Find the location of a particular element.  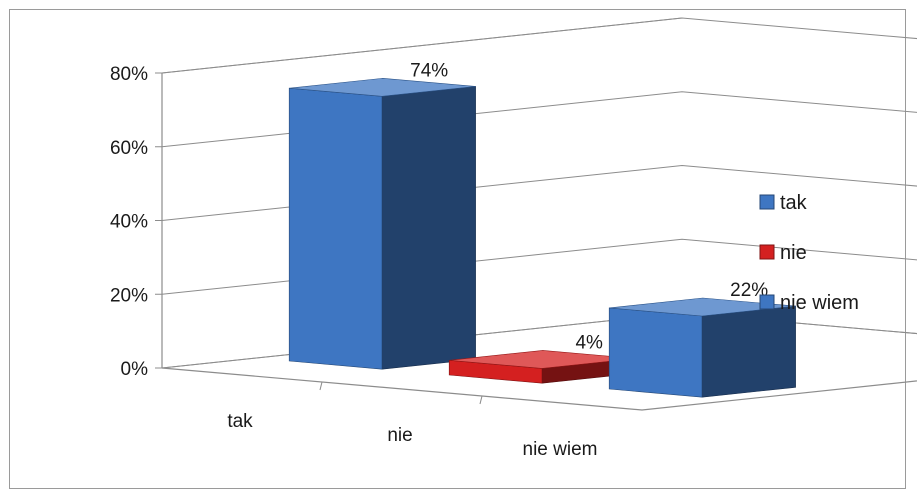

legend: tak nie nie wiem is located at coordinates (809, 253).